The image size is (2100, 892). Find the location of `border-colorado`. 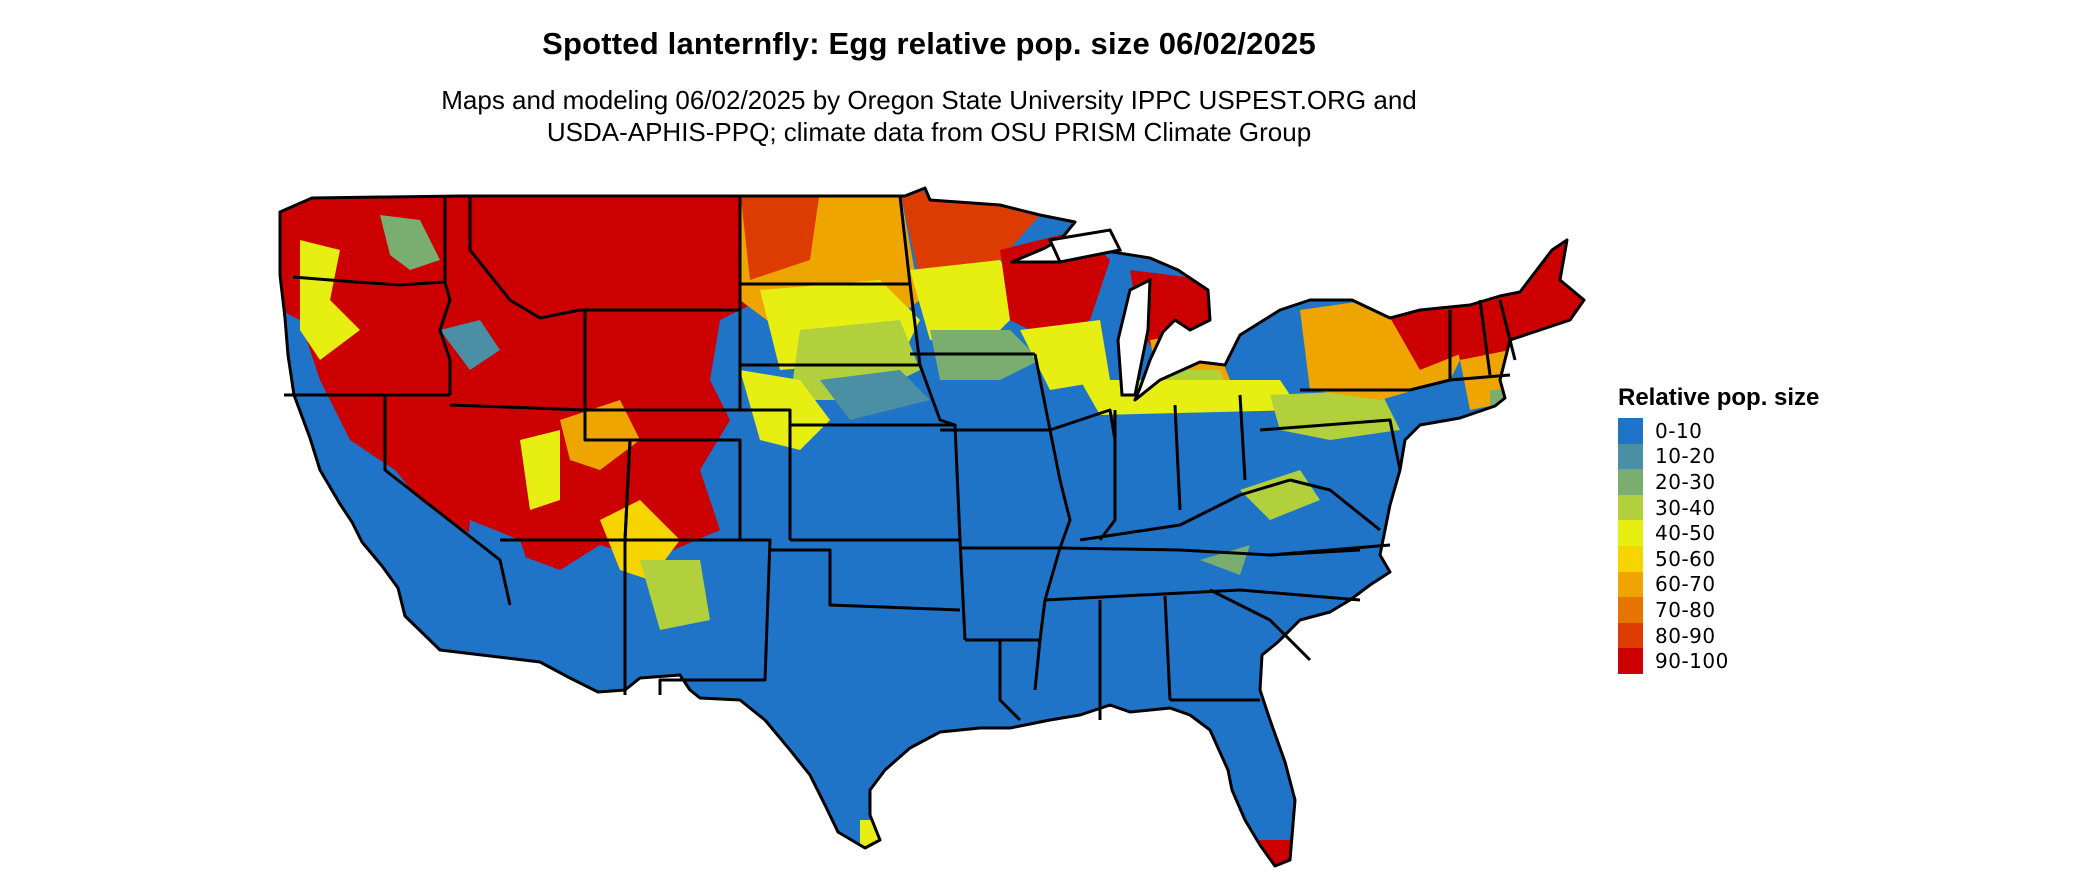

border-colorado is located at coordinates (766, 474).